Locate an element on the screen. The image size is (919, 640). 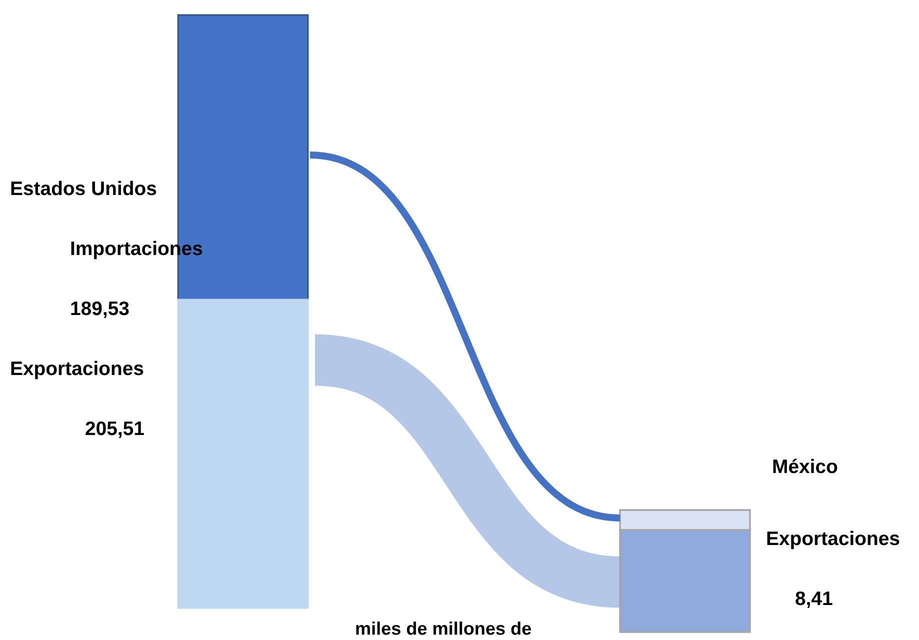
text: México is located at coordinates (805, 466).